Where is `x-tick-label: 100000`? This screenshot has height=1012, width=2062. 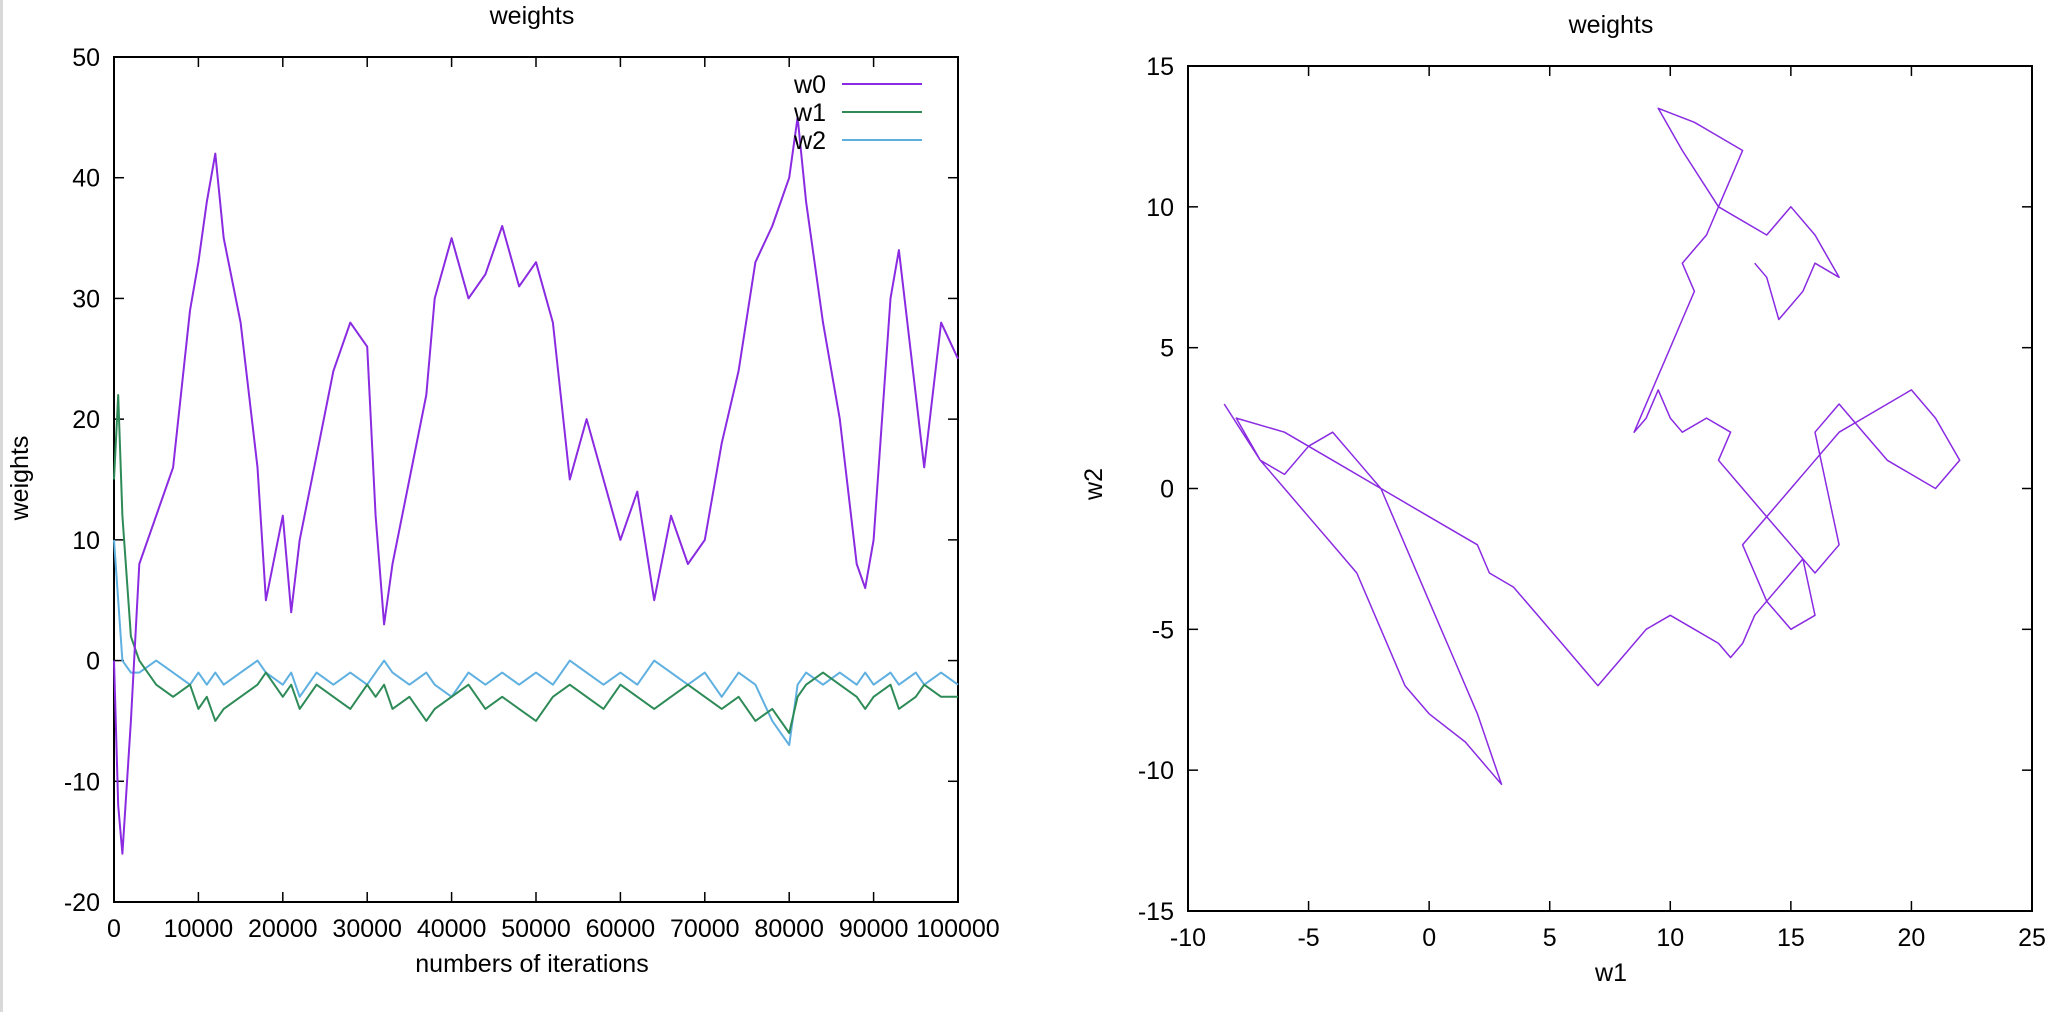 x-tick-label: 100000 is located at coordinates (957, 929).